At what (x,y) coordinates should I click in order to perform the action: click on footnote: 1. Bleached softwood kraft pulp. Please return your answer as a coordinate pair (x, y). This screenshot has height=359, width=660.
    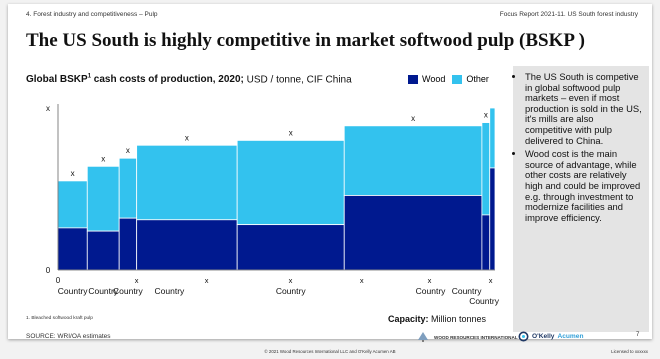
    Looking at the image, I should click on (59, 318).